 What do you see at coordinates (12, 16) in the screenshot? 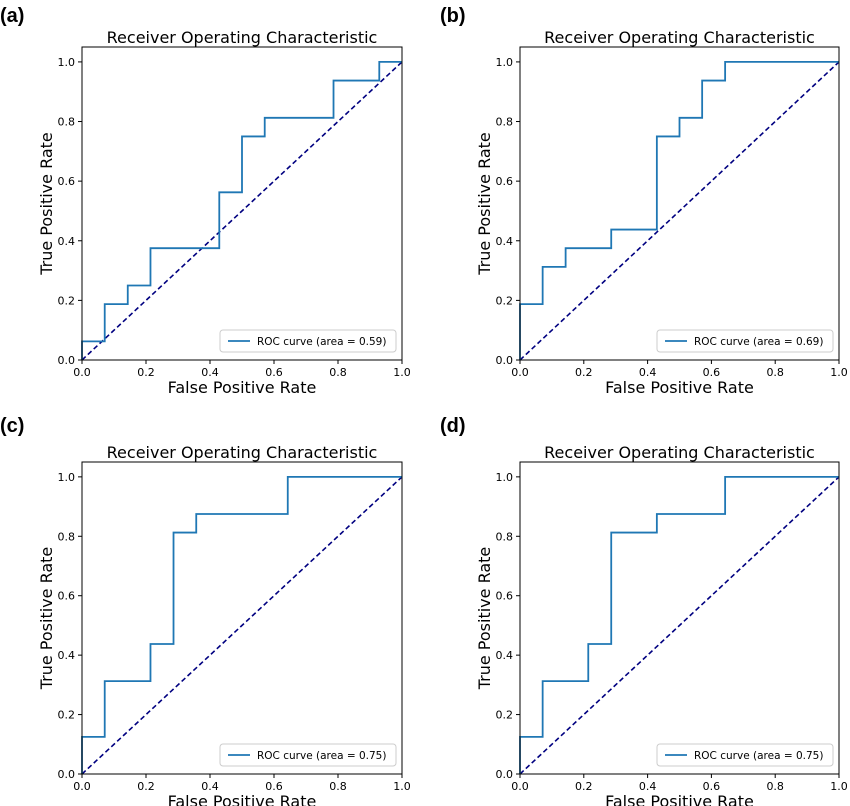
I see `panel-label: (a)` at bounding box center [12, 16].